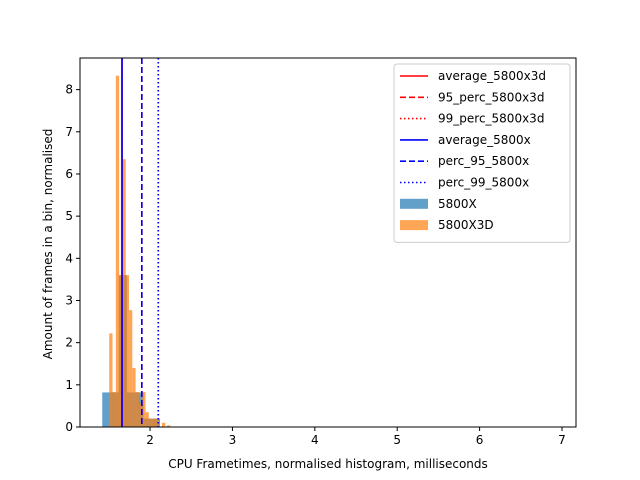 This screenshot has width=640, height=480. I want to click on legend-label: 5800X, so click(457, 204).